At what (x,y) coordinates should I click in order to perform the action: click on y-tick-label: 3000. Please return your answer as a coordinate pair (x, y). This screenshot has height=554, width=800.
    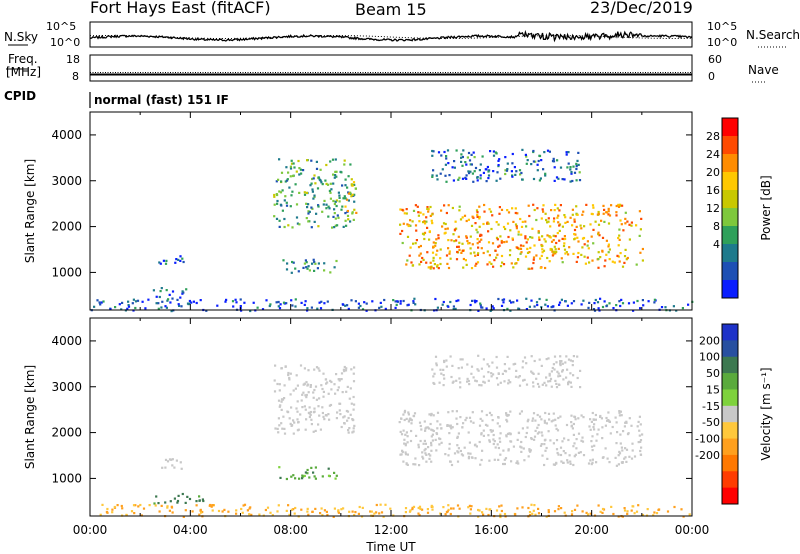
    Looking at the image, I should click on (66, 181).